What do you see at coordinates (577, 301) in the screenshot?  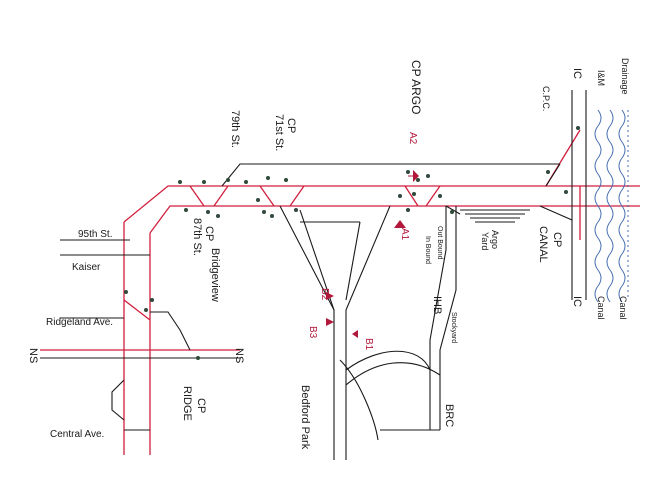 I see `label-ic-bottom: IC` at bounding box center [577, 301].